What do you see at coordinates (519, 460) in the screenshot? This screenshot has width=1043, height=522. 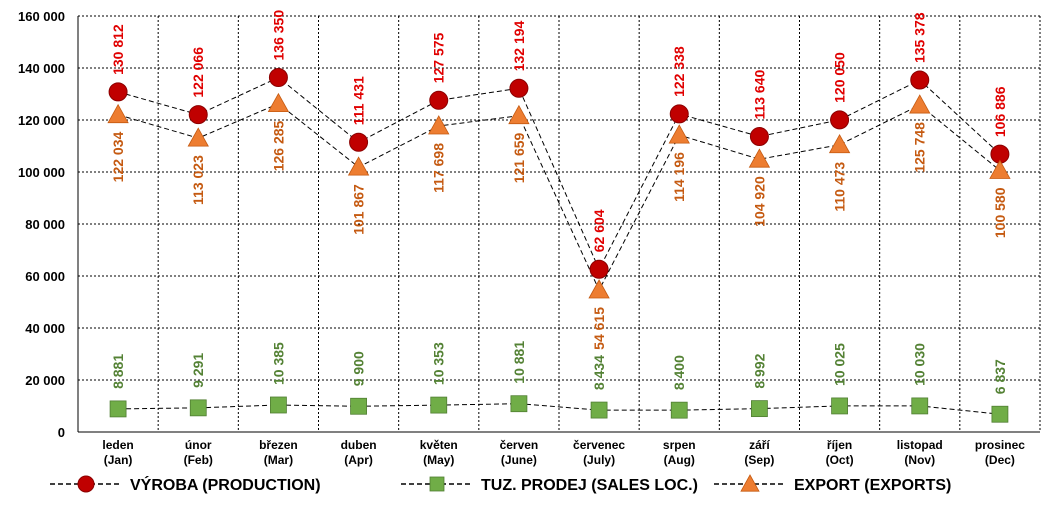 I see `x-tick-sublabel: (June)` at bounding box center [519, 460].